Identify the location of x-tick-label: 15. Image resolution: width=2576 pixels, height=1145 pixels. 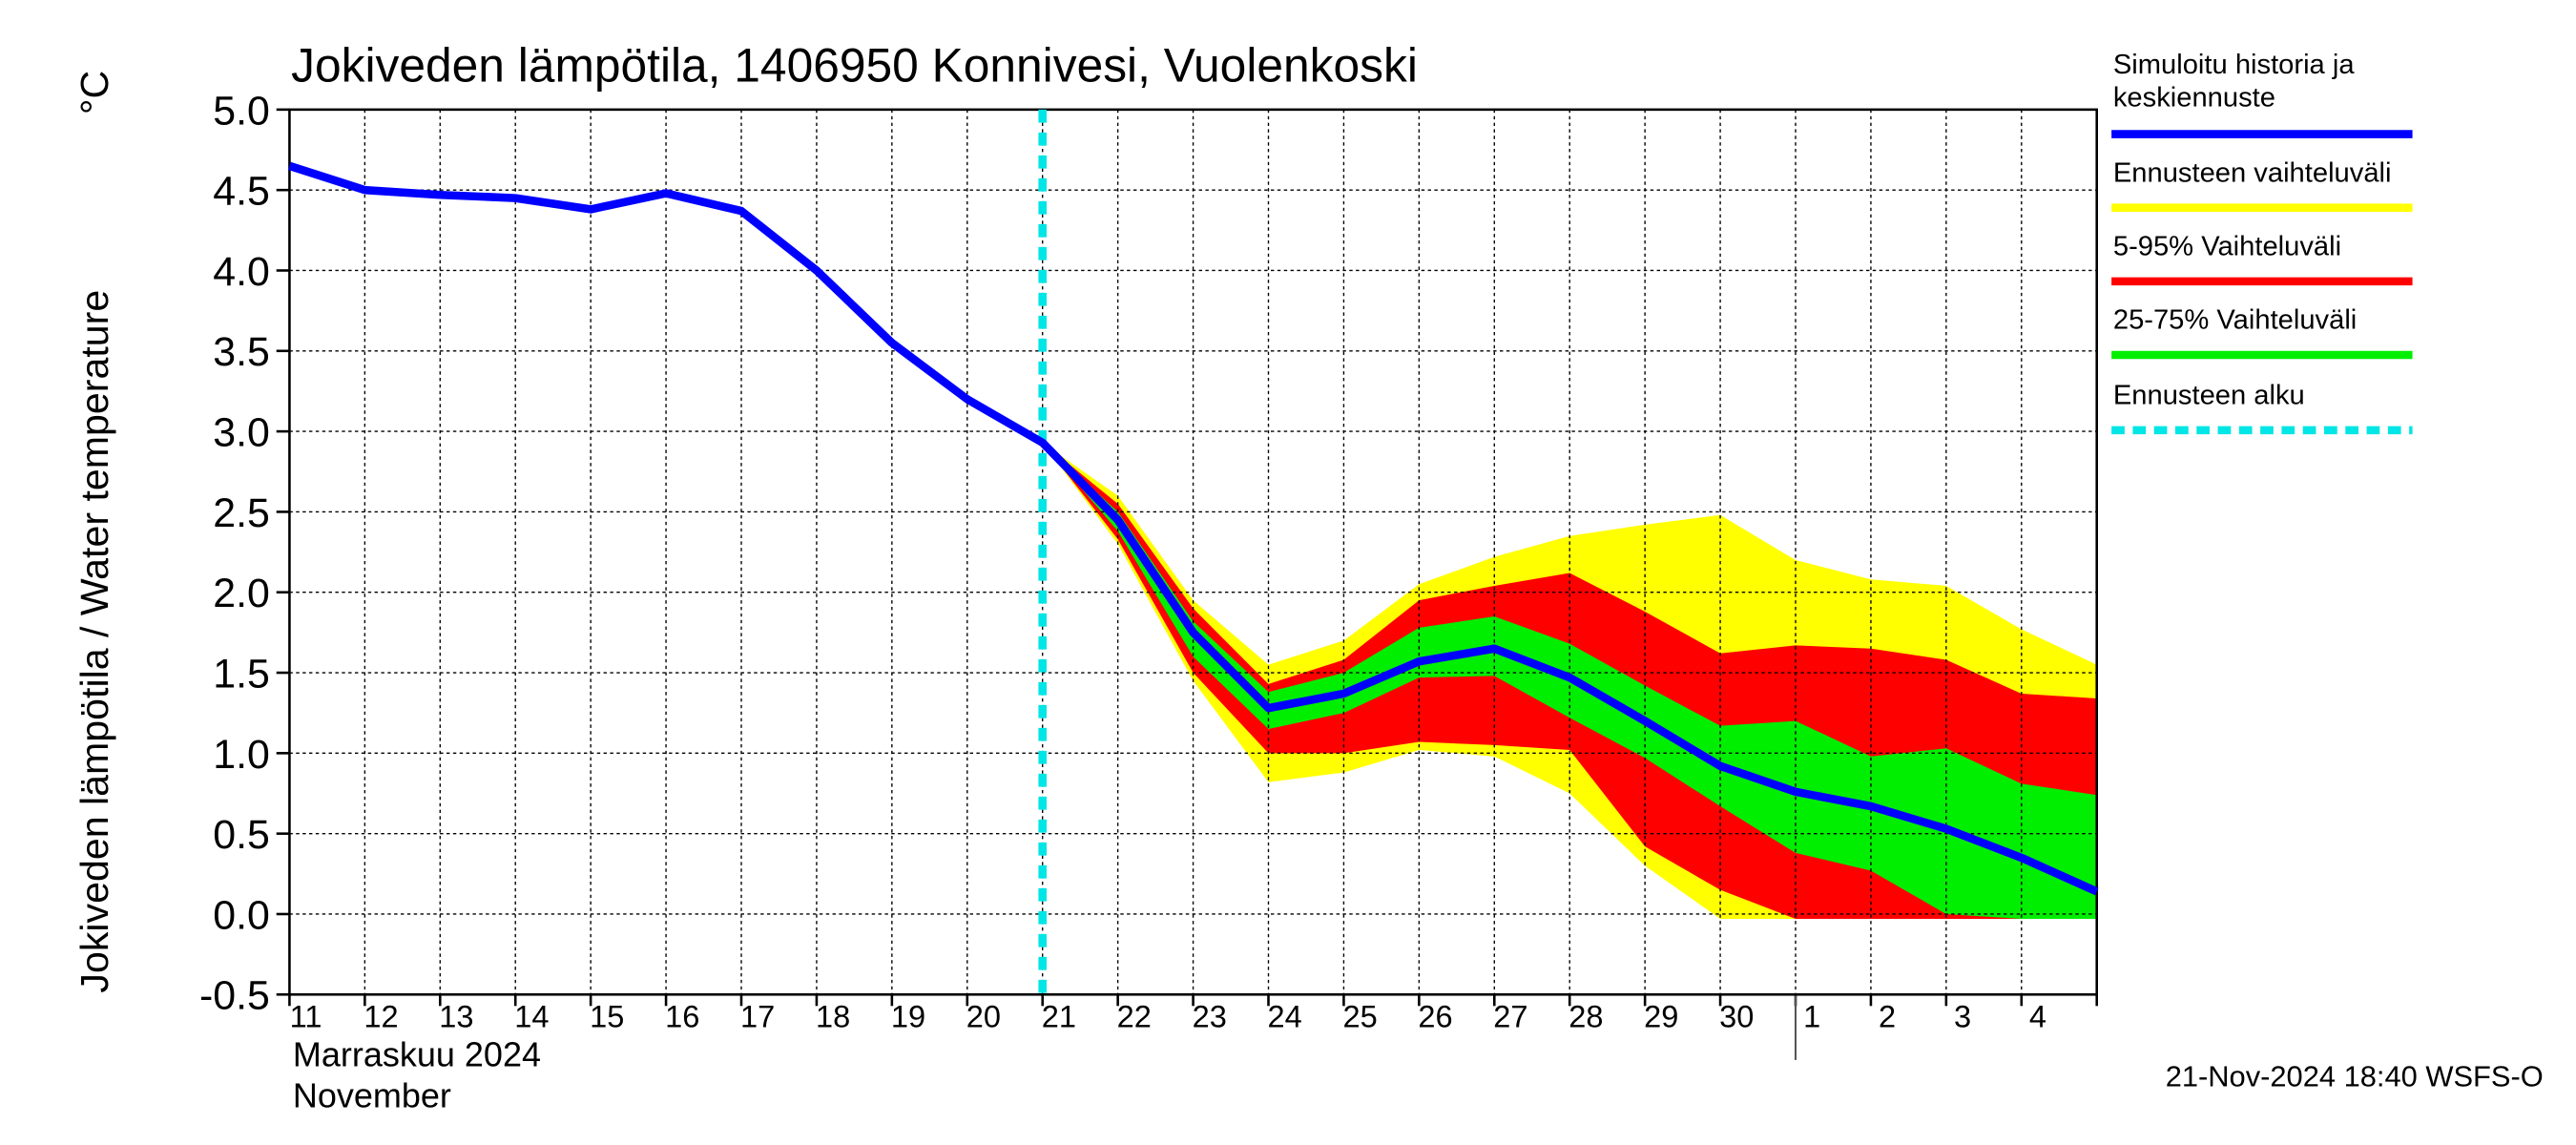
(607, 1017).